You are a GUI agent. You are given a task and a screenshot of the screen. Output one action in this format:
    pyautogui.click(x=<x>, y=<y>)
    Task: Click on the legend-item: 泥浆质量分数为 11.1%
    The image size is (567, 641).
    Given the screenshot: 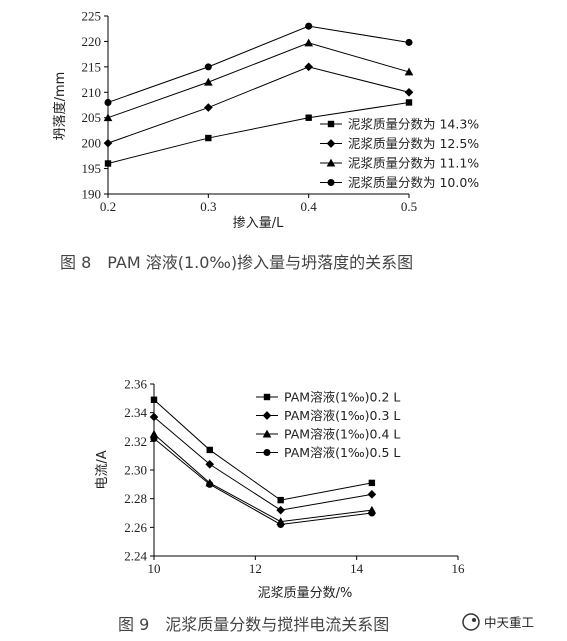 What is the action you would take?
    pyautogui.click(x=399, y=163)
    